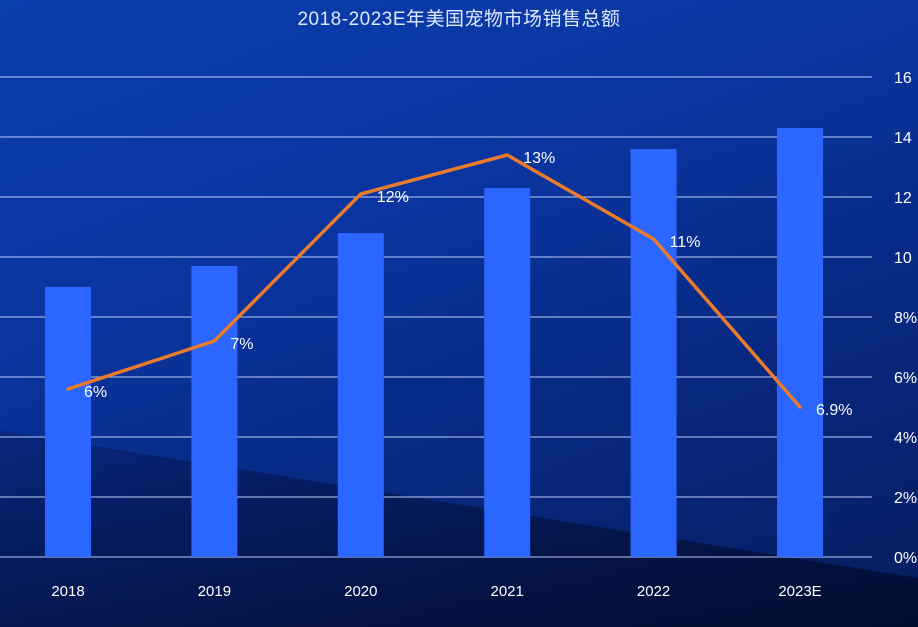 Image resolution: width=918 pixels, height=627 pixels. What do you see at coordinates (685, 242) in the screenshot?
I see `line-data-label: 11%` at bounding box center [685, 242].